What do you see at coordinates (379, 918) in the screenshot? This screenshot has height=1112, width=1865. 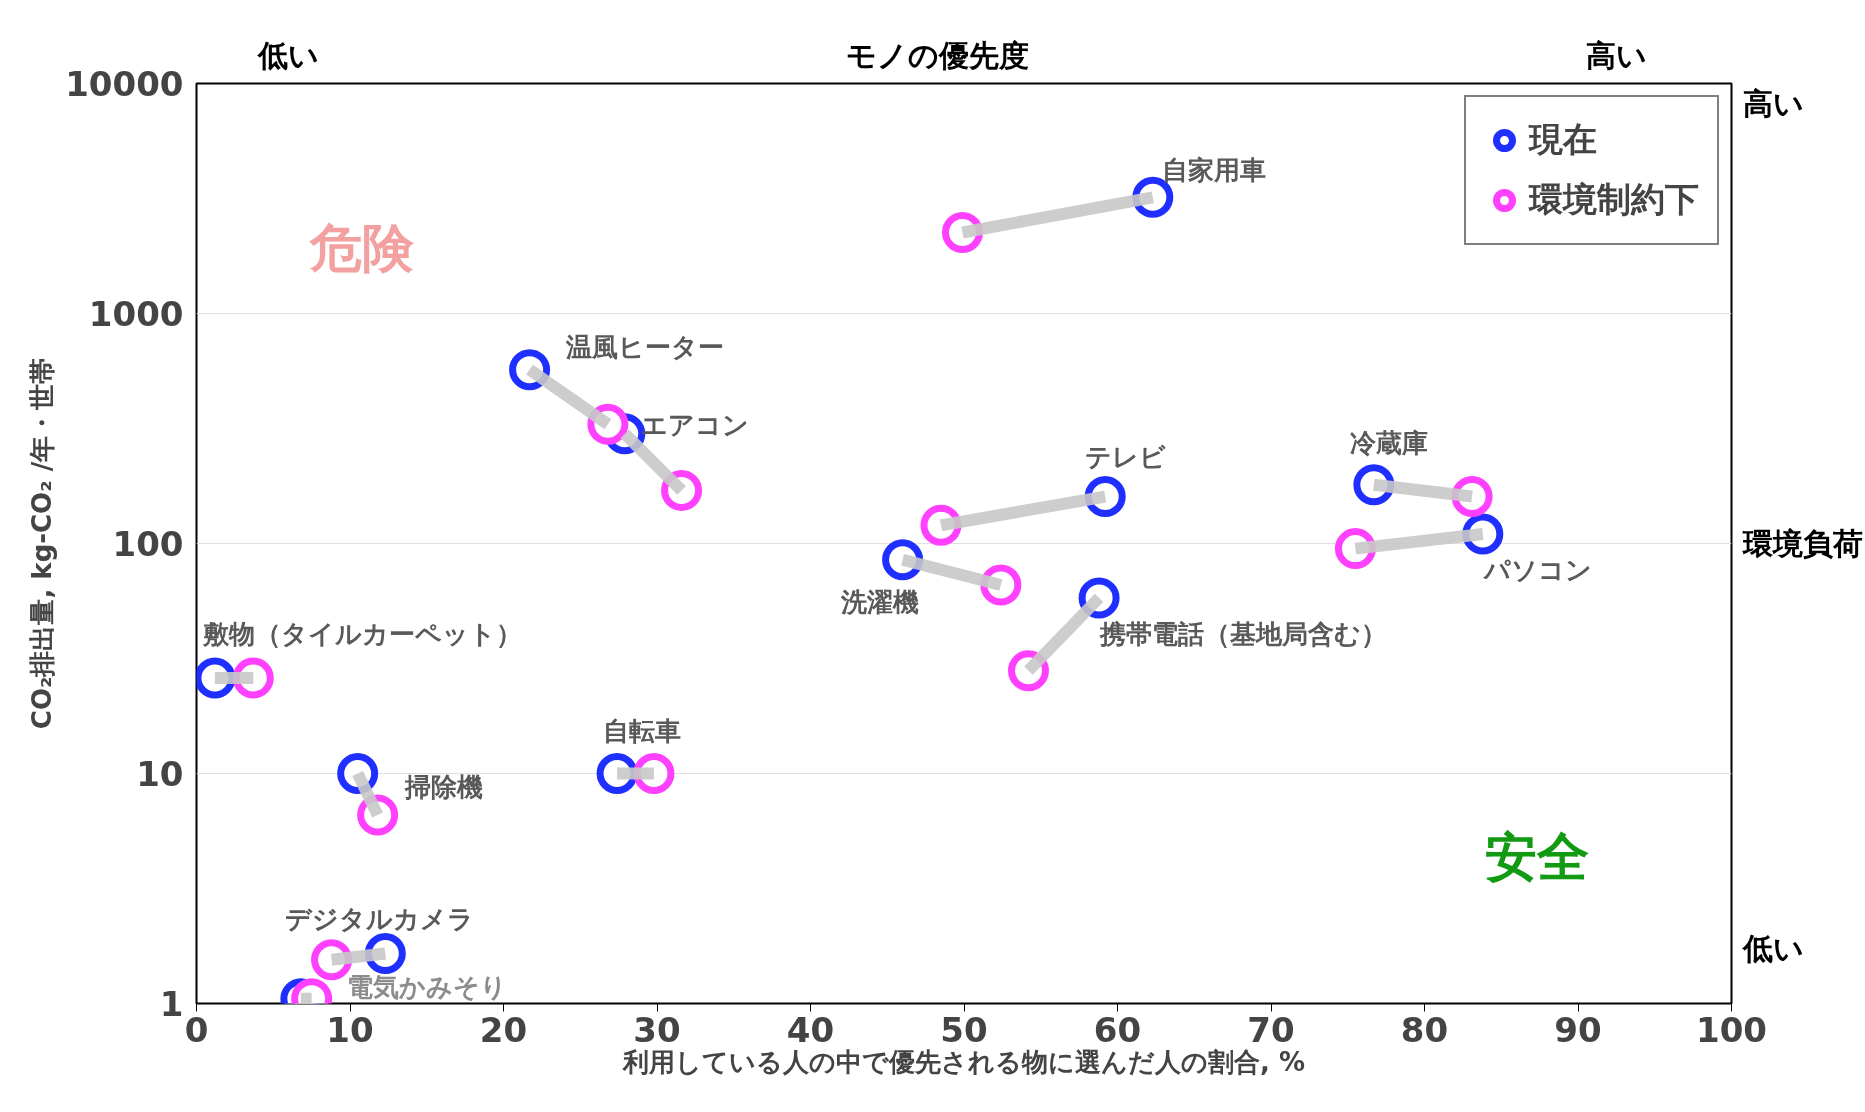 I see `annotation: デジタルカメラ` at bounding box center [379, 918].